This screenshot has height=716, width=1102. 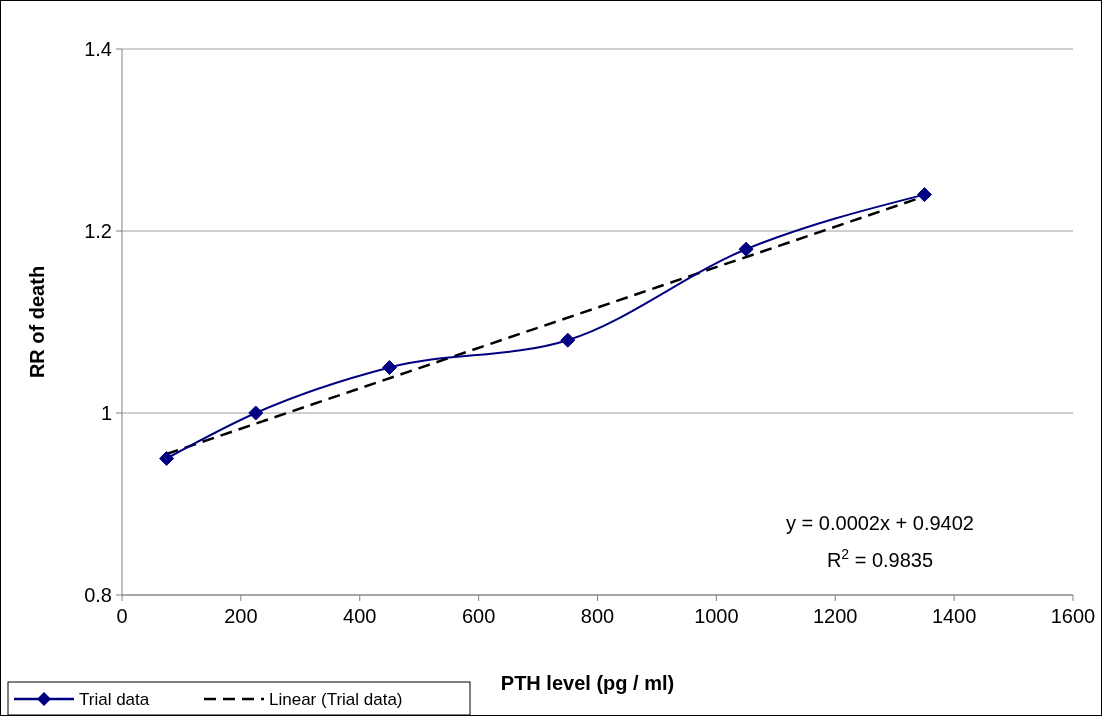 What do you see at coordinates (122, 616) in the screenshot?
I see `x-tick-label: 0` at bounding box center [122, 616].